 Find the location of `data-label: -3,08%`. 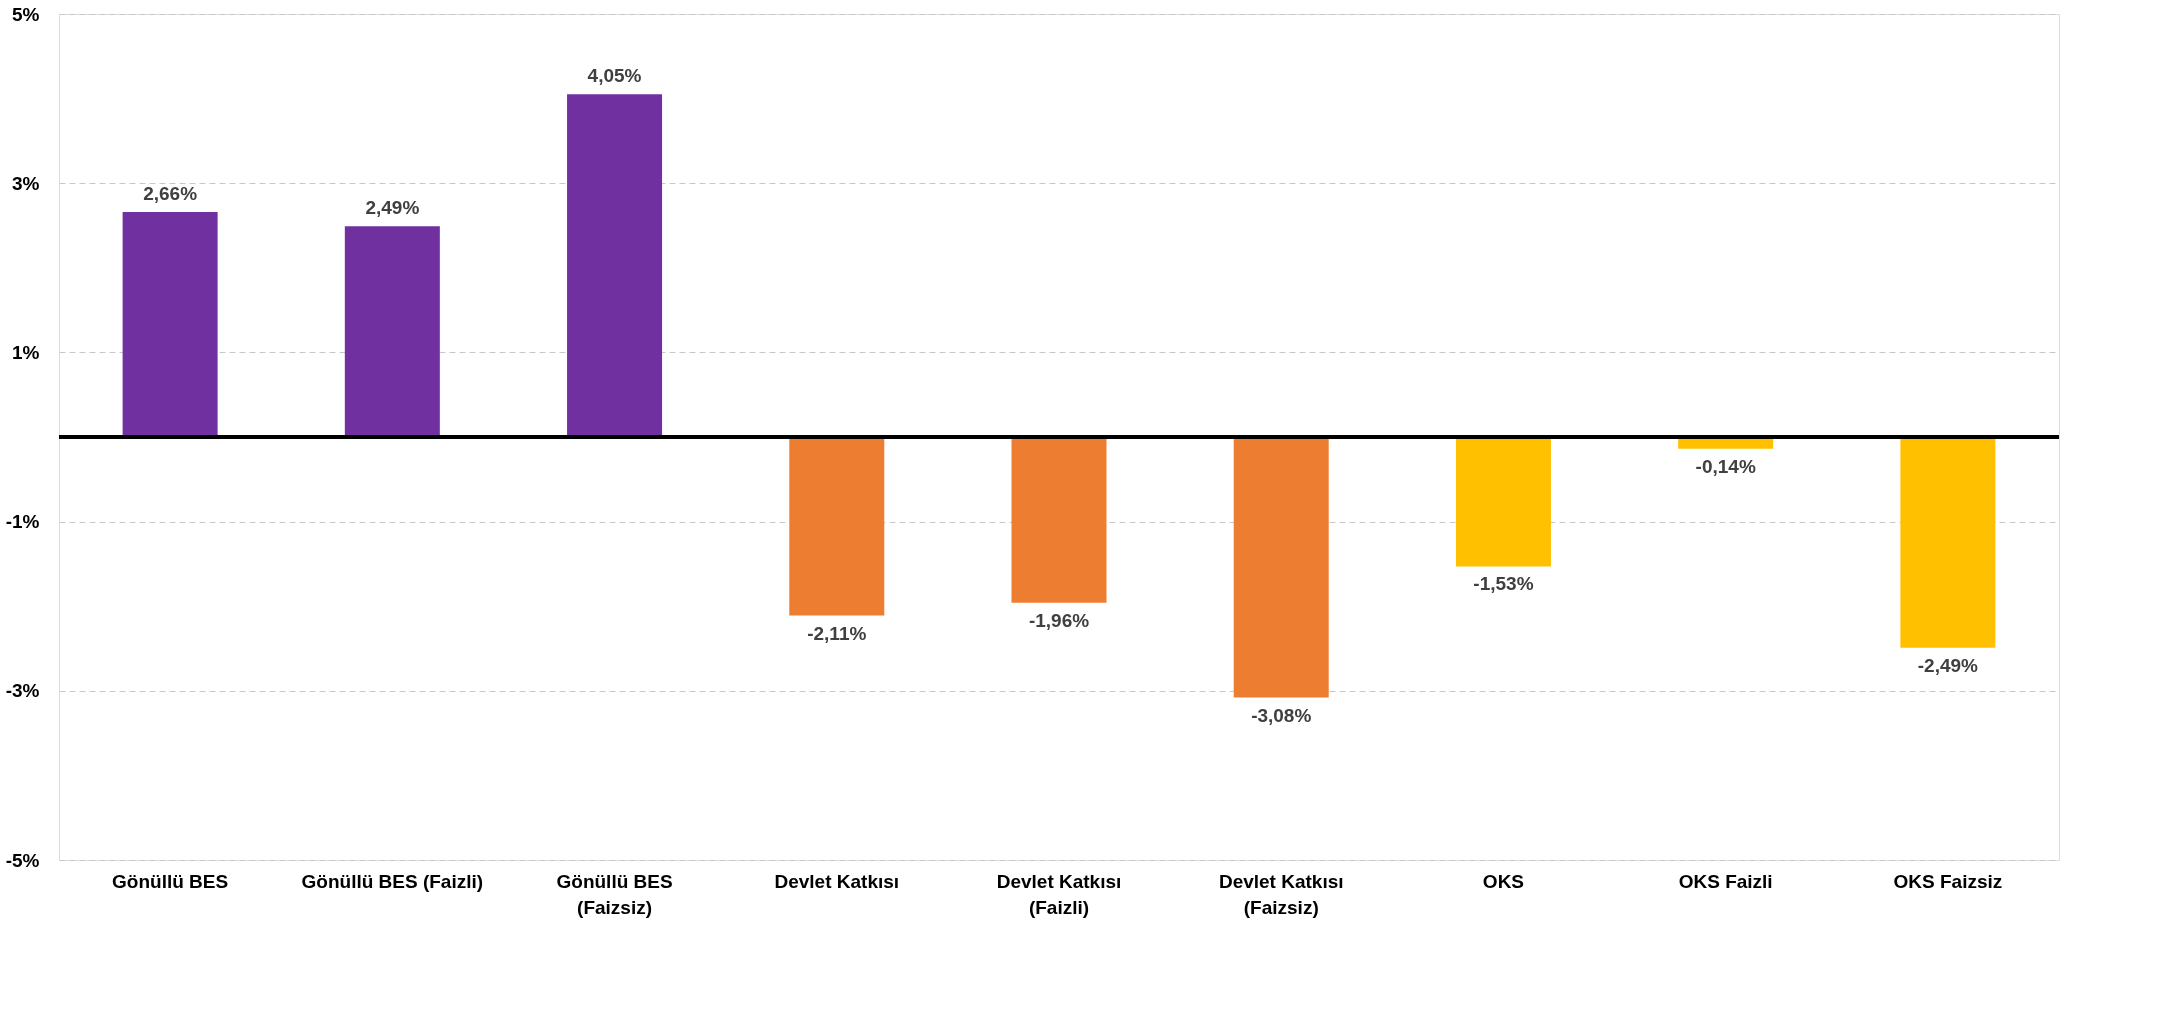

data-label: -3,08% is located at coordinates (1281, 715).